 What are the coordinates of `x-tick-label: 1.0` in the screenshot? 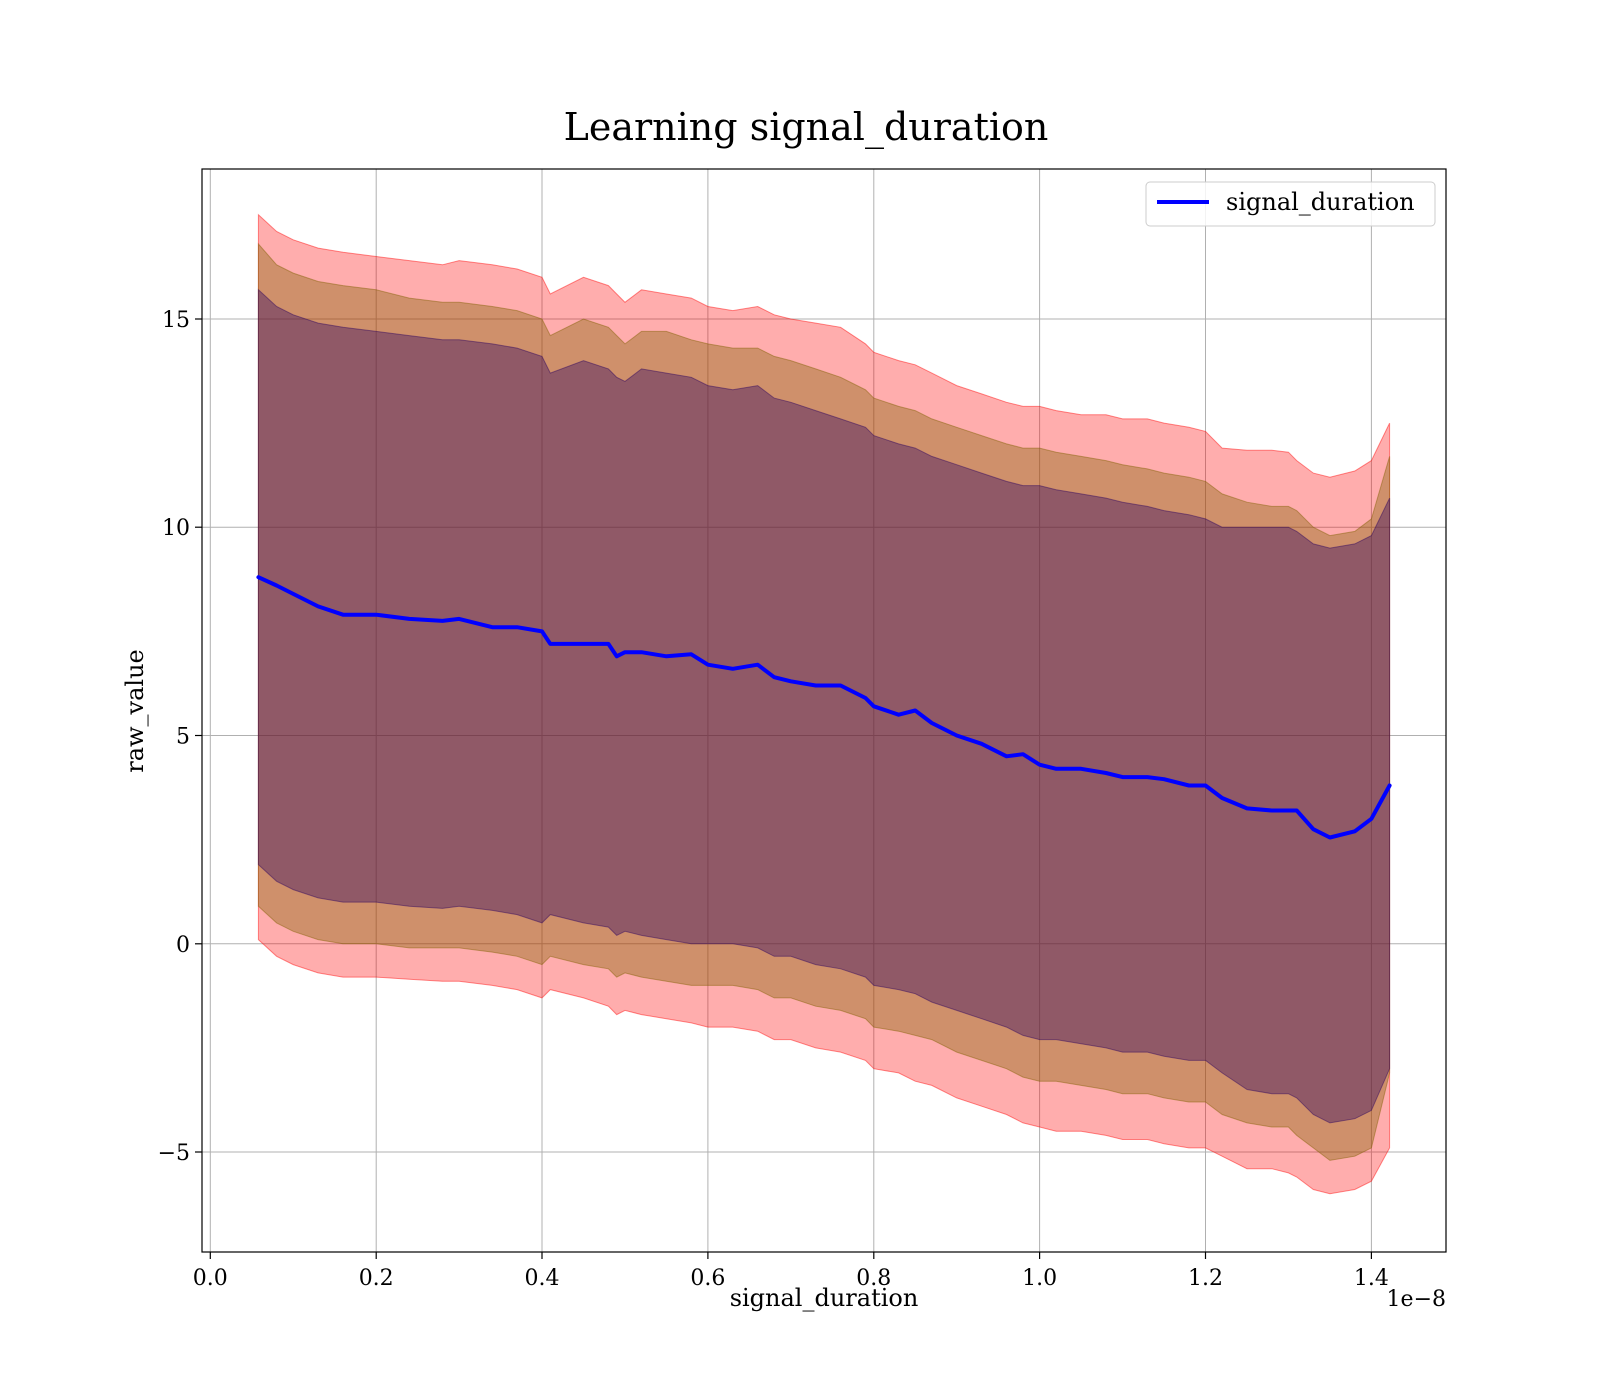 It's located at (1039, 1278).